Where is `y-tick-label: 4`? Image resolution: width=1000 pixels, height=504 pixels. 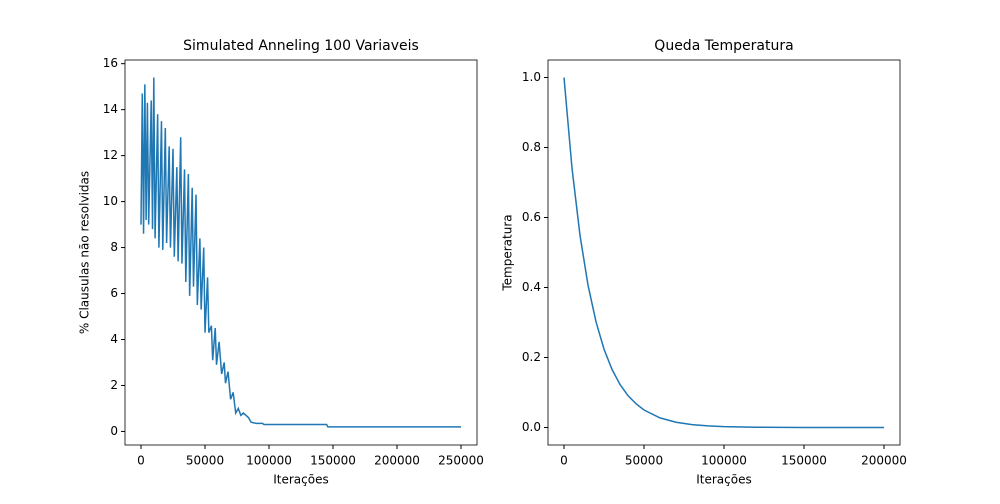
y-tick-label: 4 is located at coordinates (114, 339).